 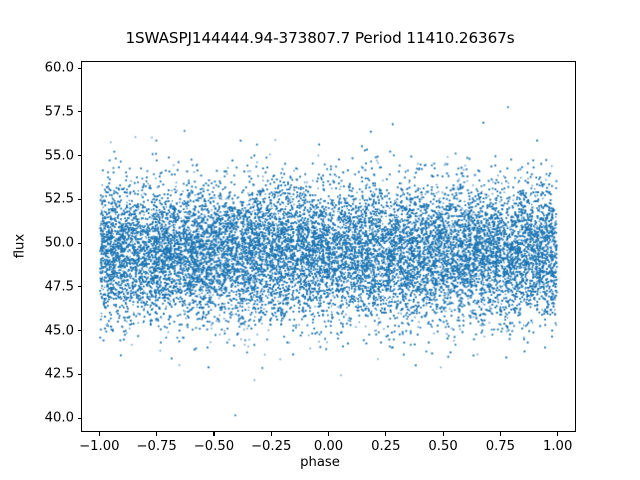 I want to click on x-axis-tick-label: −0.75, so click(x=156, y=446).